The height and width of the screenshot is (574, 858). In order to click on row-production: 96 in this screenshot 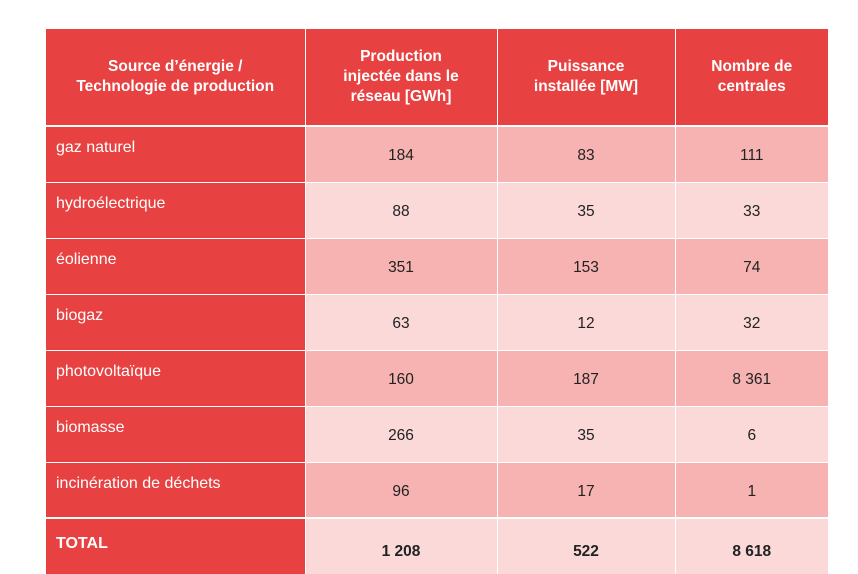, I will do `click(400, 489)`.